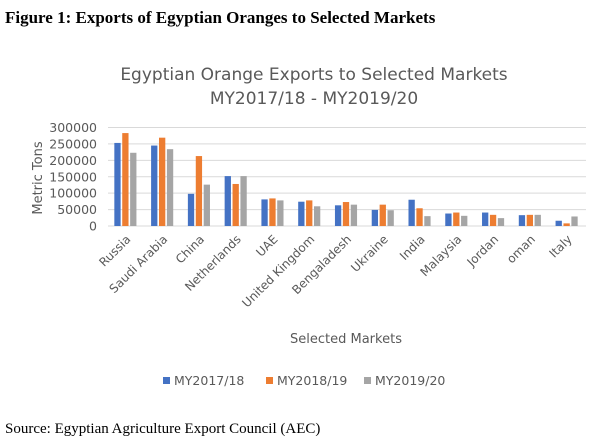  I want to click on x-tick-label: oman, so click(521, 249).